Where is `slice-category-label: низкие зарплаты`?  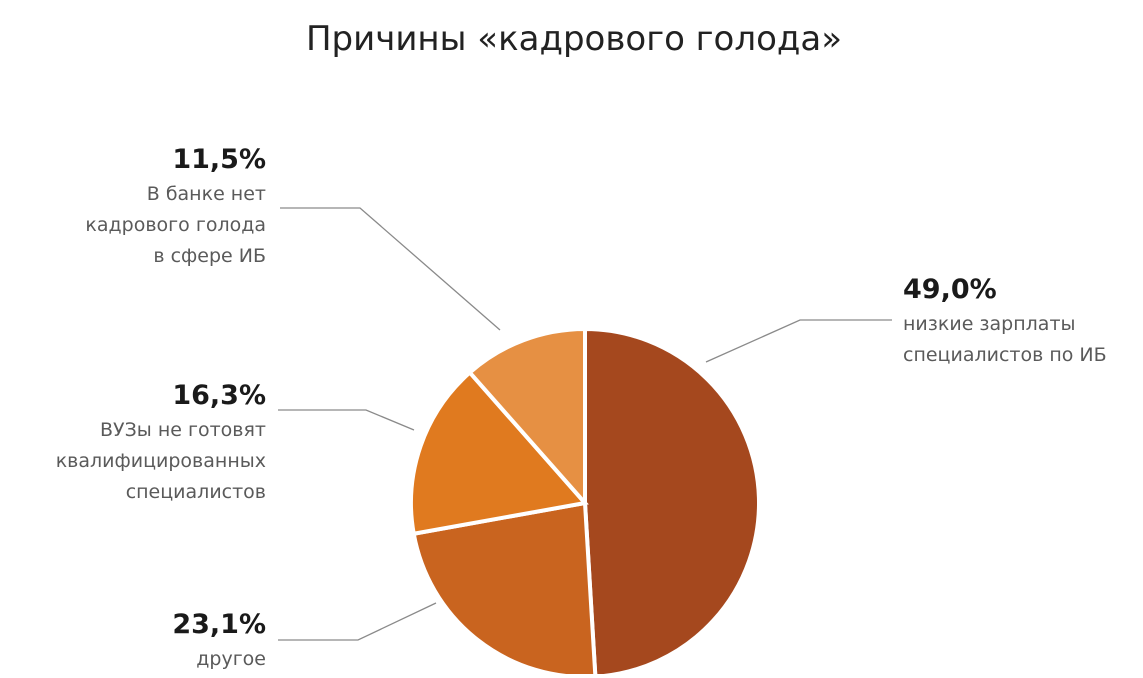 slice-category-label: низкие зарплаты is located at coordinates (989, 324).